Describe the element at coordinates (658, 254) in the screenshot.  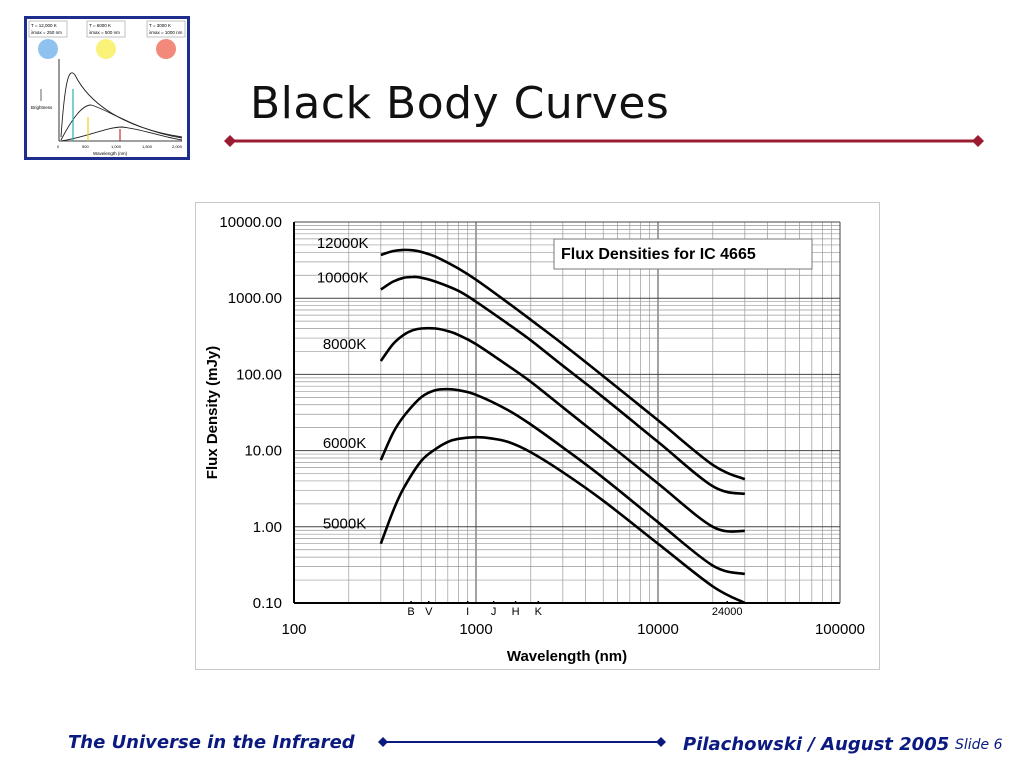
I see `chart-title: Flux Densities for IC 4665` at that location.